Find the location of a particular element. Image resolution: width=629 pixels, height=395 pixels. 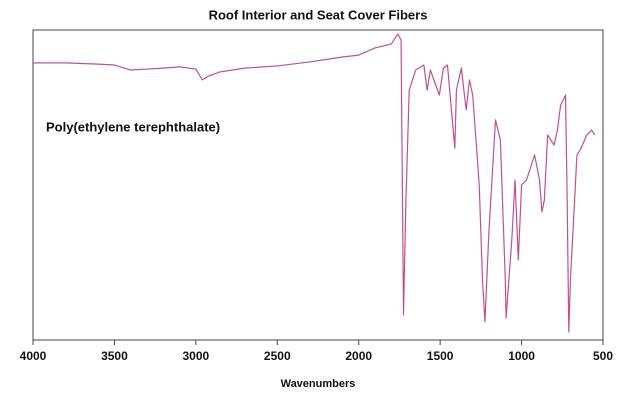

x-tick-label: 3000 is located at coordinates (196, 356).